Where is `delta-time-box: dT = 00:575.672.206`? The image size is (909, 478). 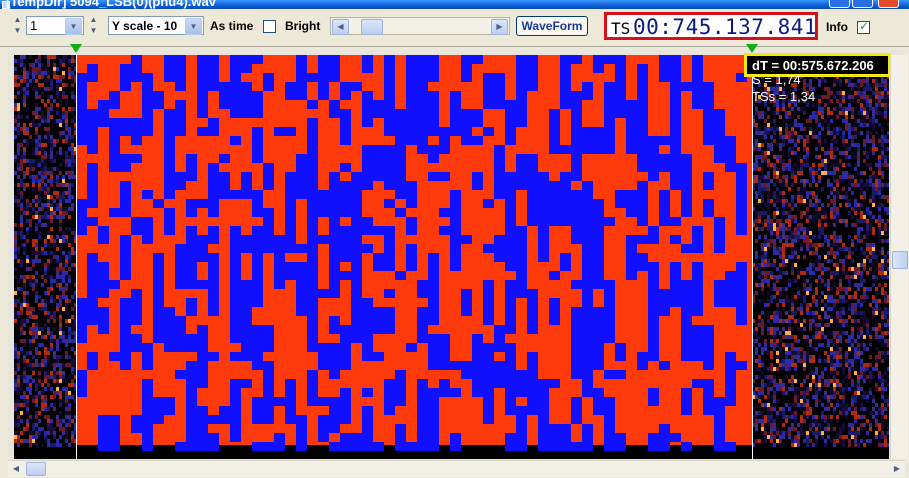
delta-time-box: dT = 00:575.672.206 is located at coordinates (817, 65).